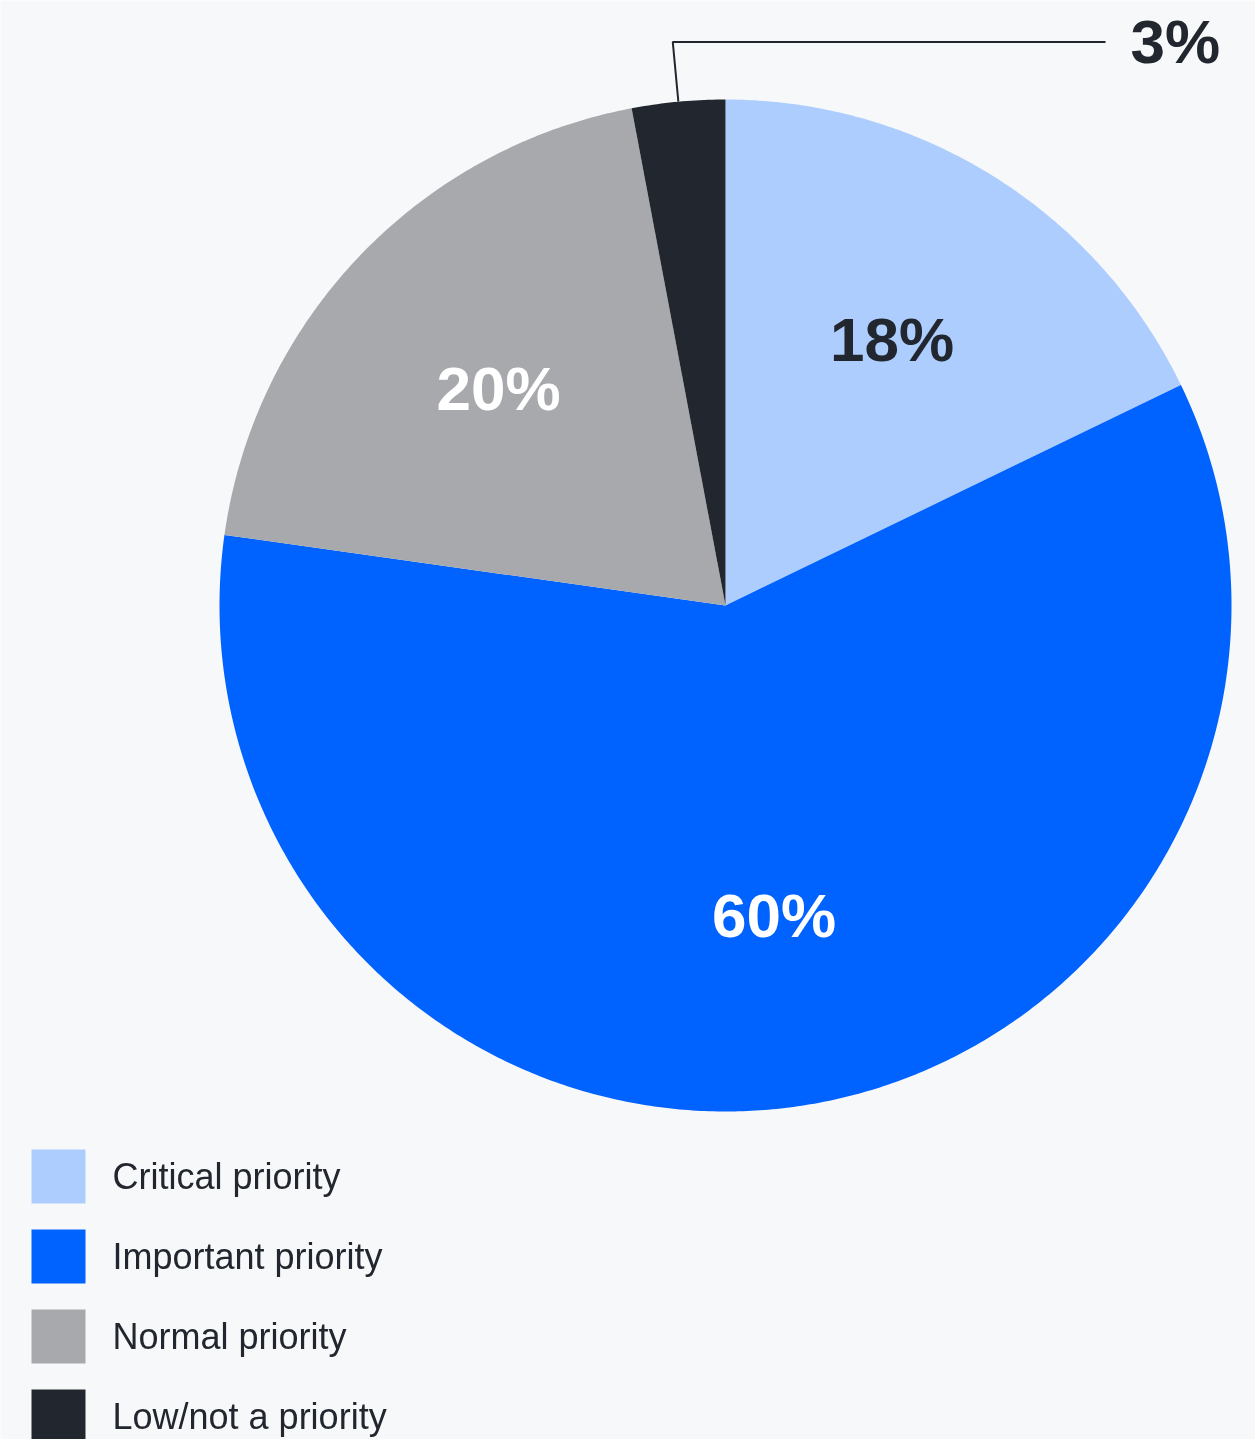 The height and width of the screenshot is (1439, 1255). What do you see at coordinates (226, 1176) in the screenshot?
I see `legend-label: Critical priority` at bounding box center [226, 1176].